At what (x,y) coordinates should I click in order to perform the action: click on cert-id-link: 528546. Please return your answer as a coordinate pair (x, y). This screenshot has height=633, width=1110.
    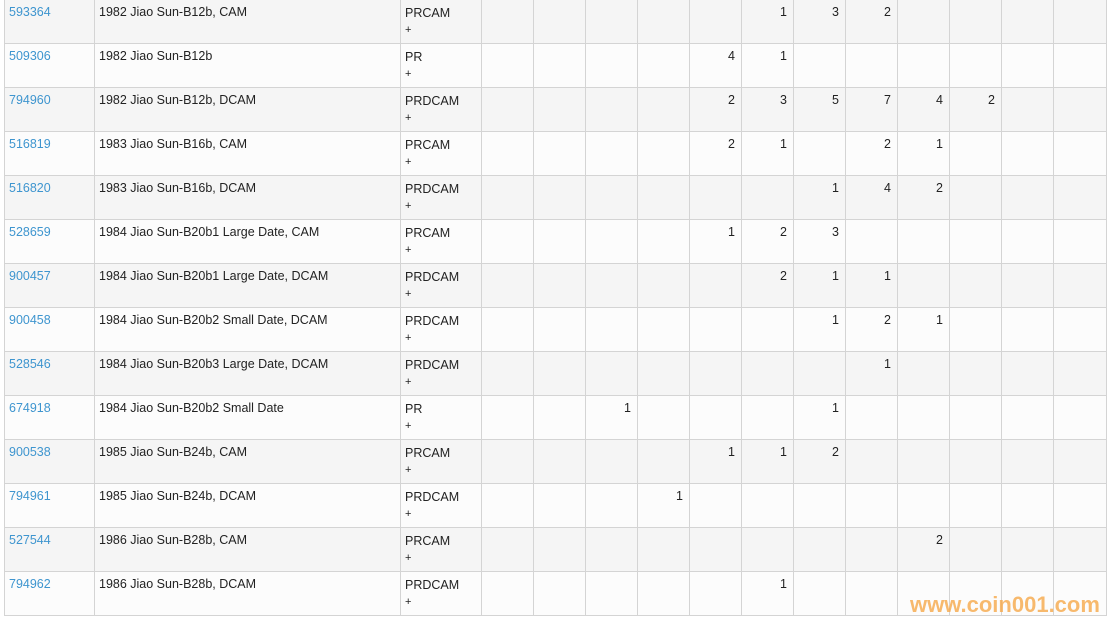
    Looking at the image, I should click on (30, 364).